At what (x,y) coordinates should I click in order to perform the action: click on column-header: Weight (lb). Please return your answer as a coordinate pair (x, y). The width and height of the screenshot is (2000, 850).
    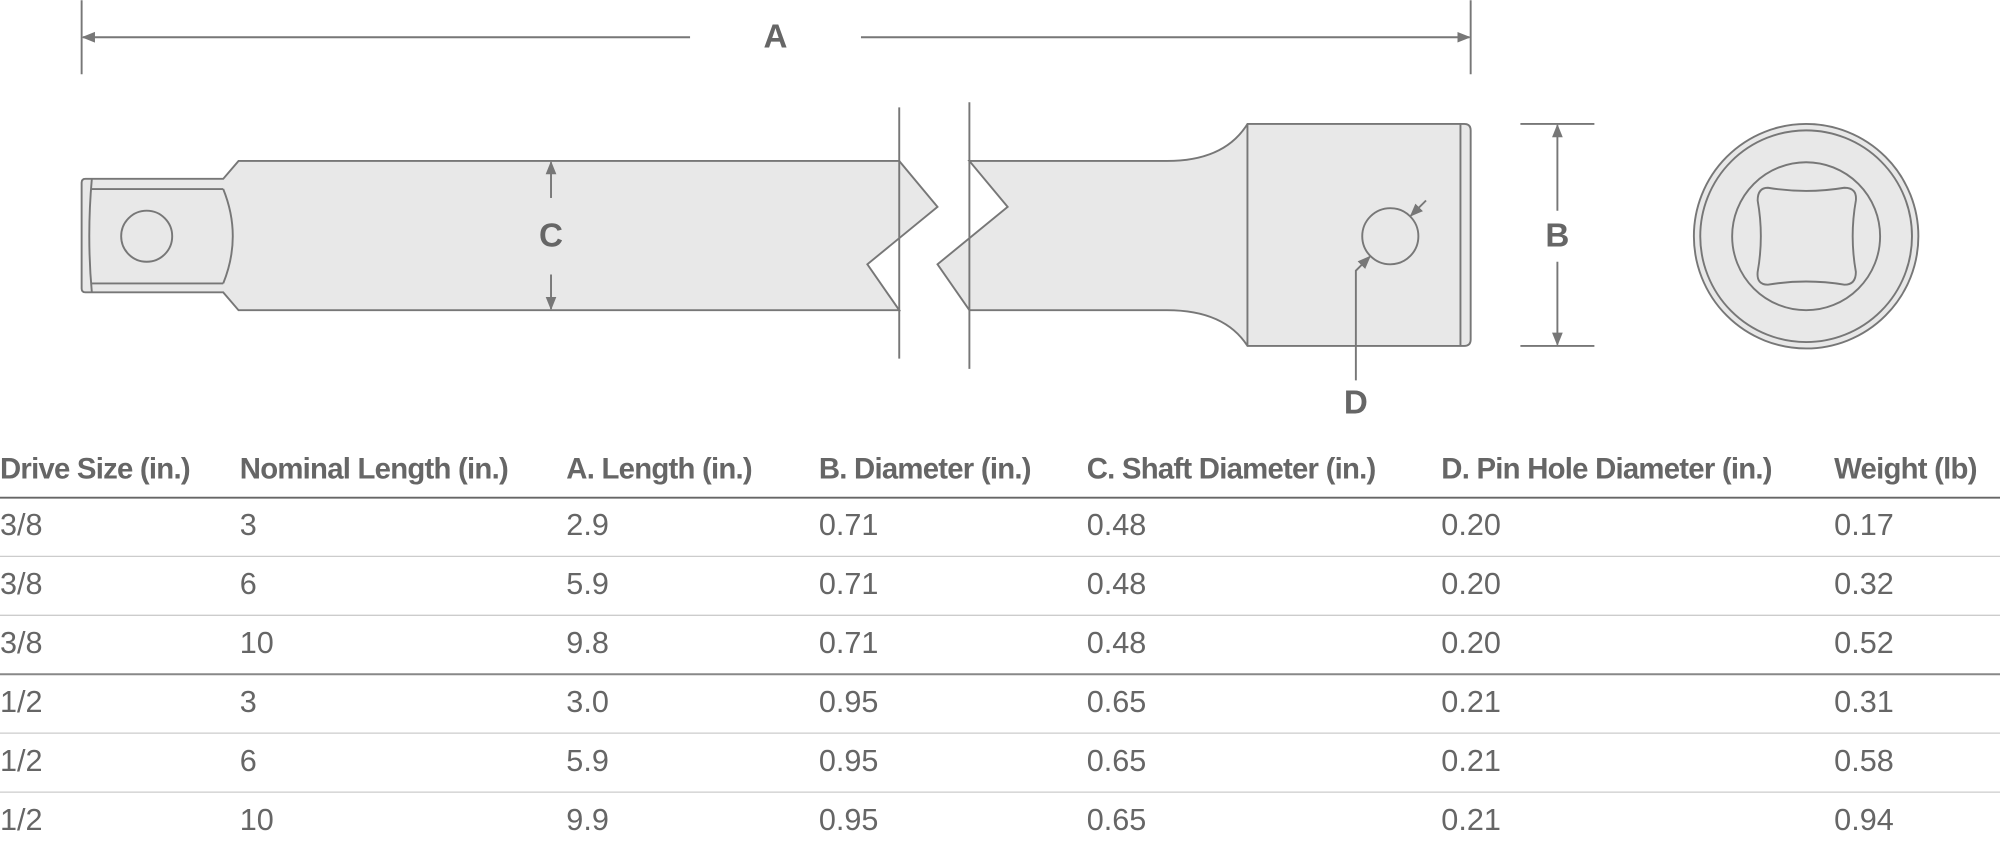
    Looking at the image, I should click on (1905, 469).